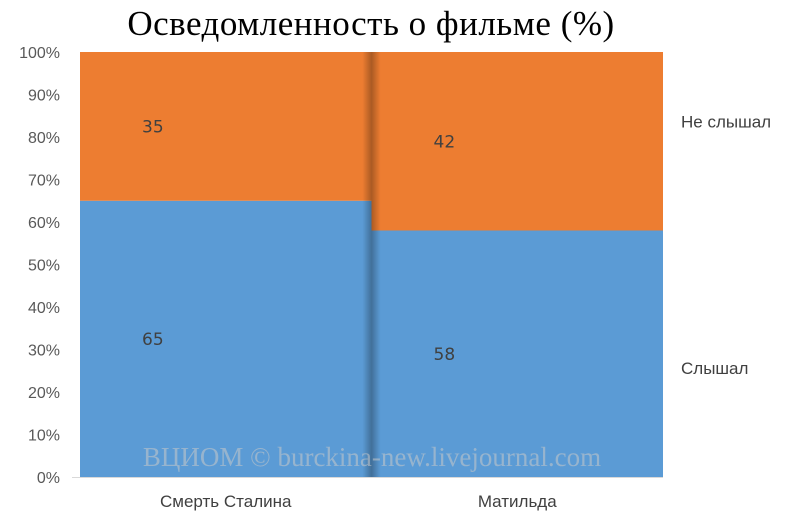  Describe the element at coordinates (153, 127) in the screenshot. I see `data-label: 35` at that location.